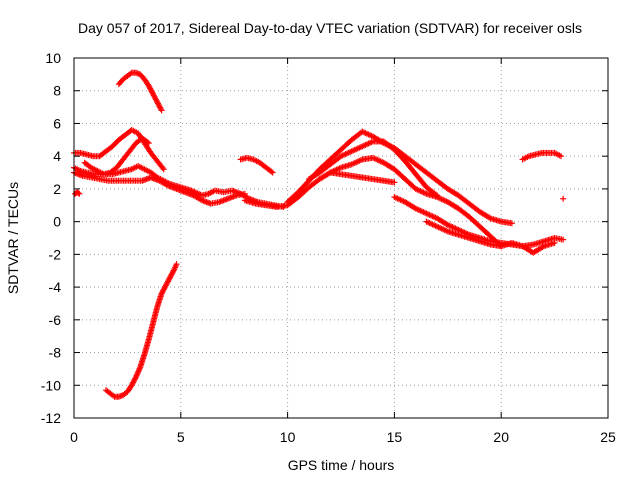 This screenshot has height=480, width=640. What do you see at coordinates (53, 58) in the screenshot?
I see `y-tick-label: 10` at bounding box center [53, 58].